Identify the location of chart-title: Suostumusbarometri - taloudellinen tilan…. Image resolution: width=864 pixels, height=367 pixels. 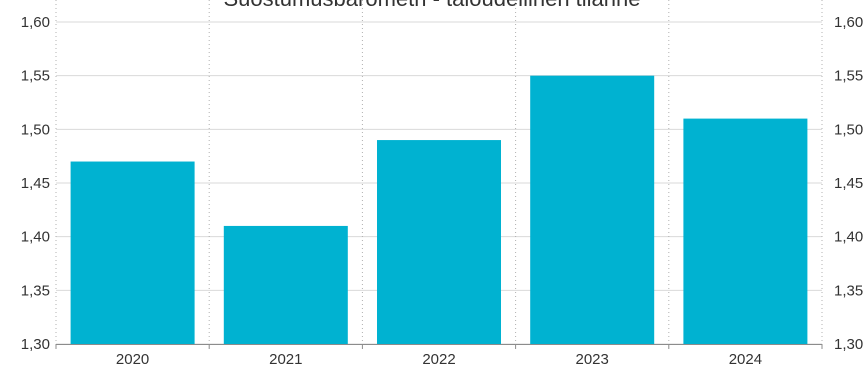
(432, 6).